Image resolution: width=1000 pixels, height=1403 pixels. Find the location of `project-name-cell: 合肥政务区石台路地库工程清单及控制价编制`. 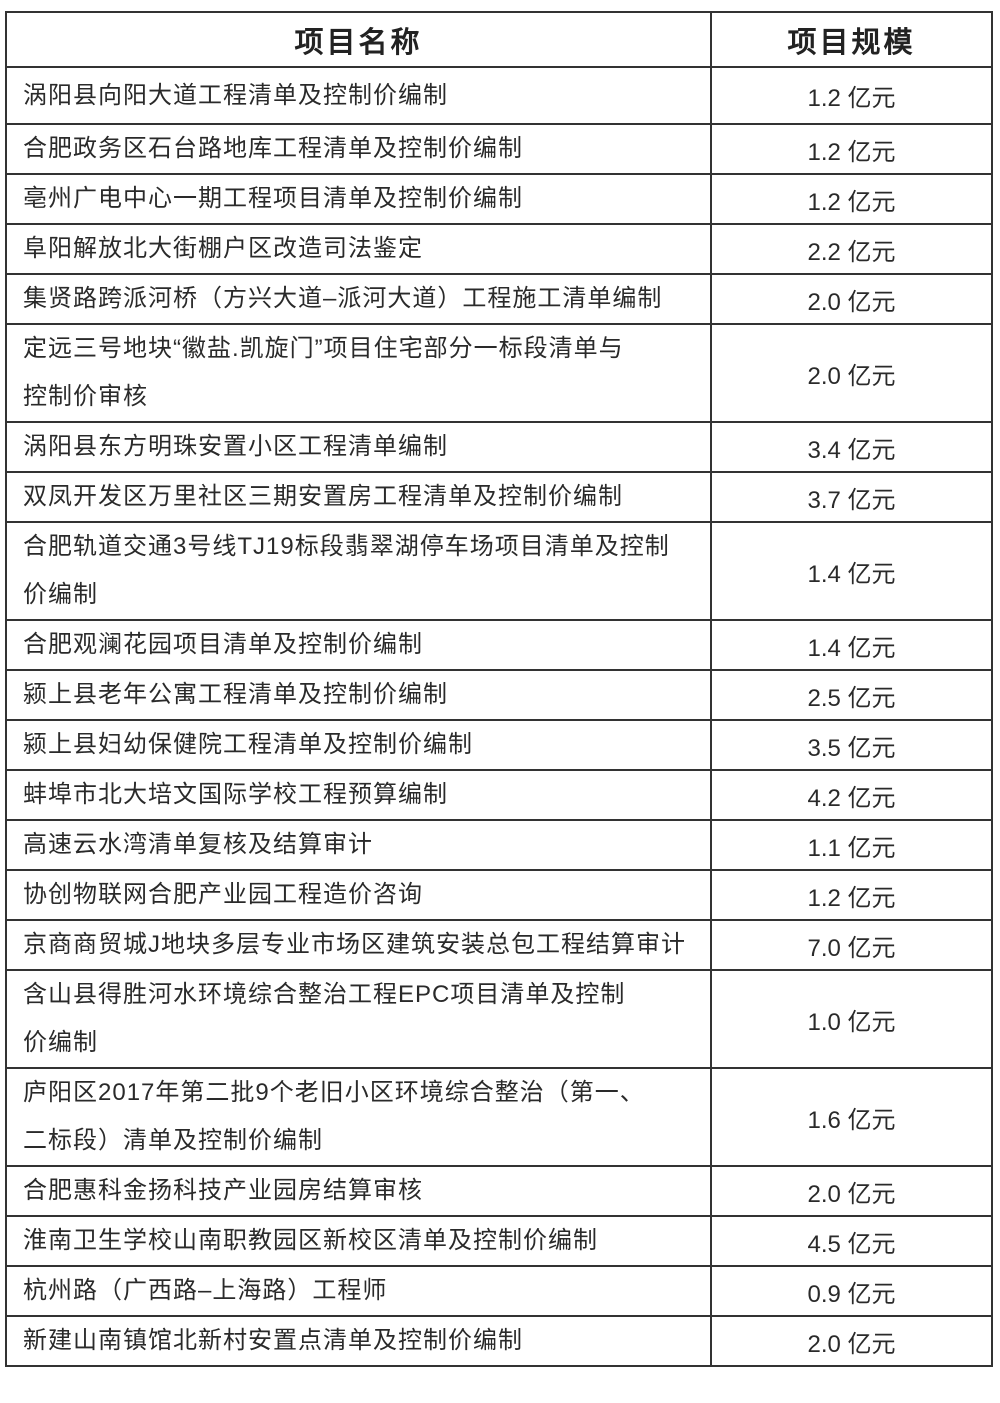

project-name-cell: 合肥政务区石台路地库工程清单及控制价编制 is located at coordinates (358, 149).